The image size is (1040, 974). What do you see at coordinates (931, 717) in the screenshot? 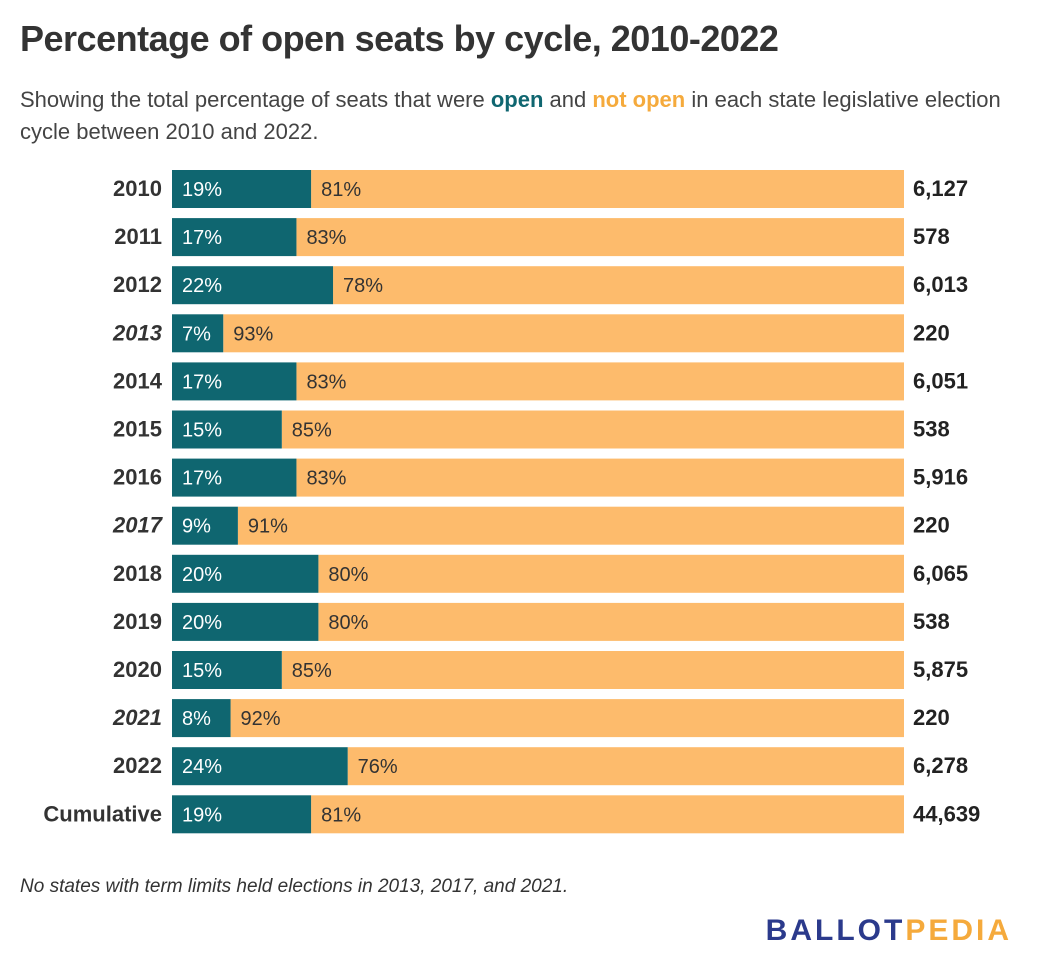
I see `total-label-2021: 220` at bounding box center [931, 717].